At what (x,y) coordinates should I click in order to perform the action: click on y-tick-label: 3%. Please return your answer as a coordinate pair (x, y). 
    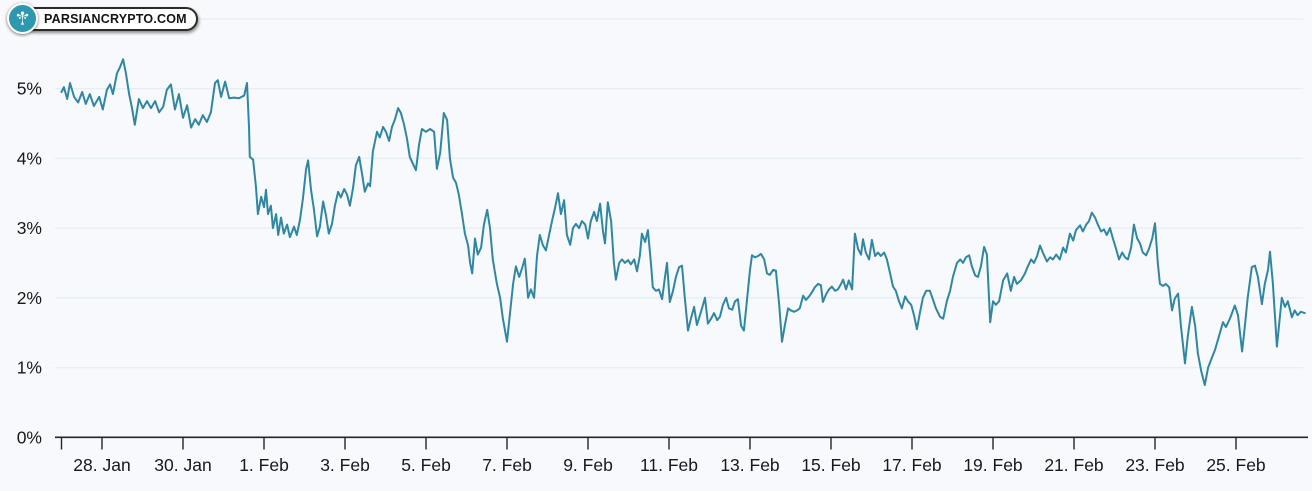
    Looking at the image, I should click on (29, 228).